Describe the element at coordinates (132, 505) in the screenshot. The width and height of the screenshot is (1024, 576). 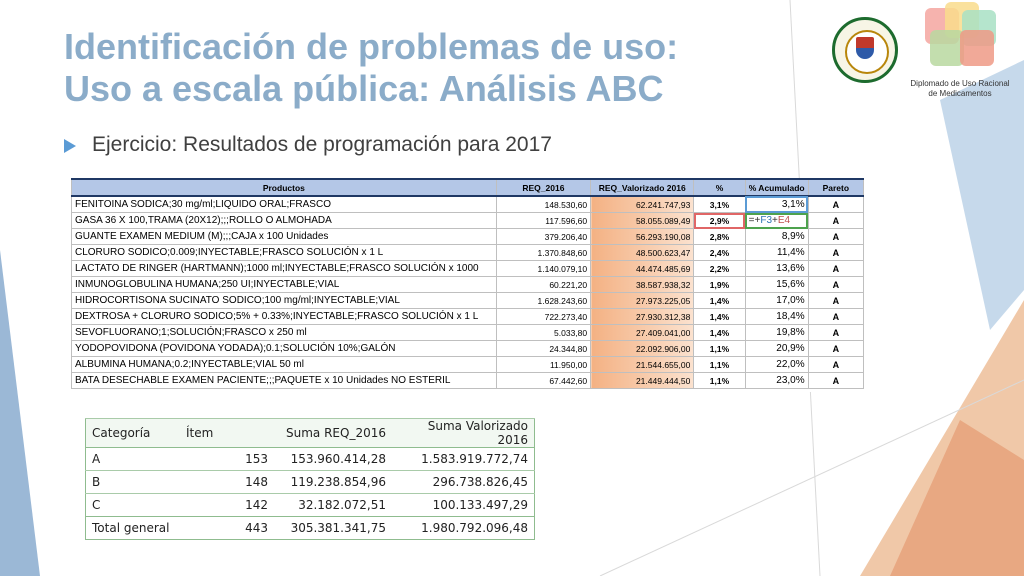
I see `summary-cell-categoria: C` at that location.